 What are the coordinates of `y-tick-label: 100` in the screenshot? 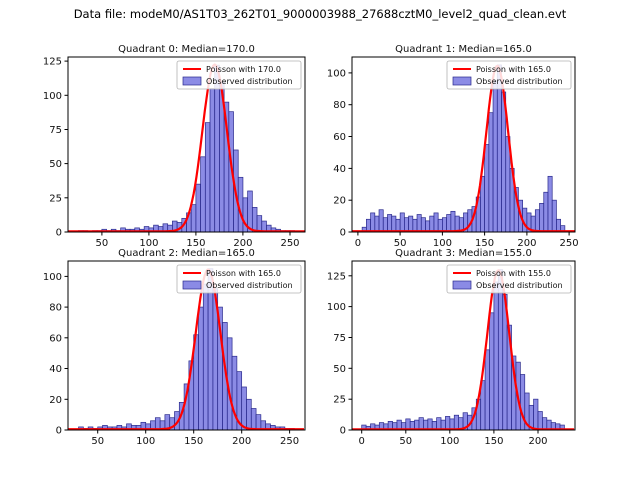 It's located at (52, 277).